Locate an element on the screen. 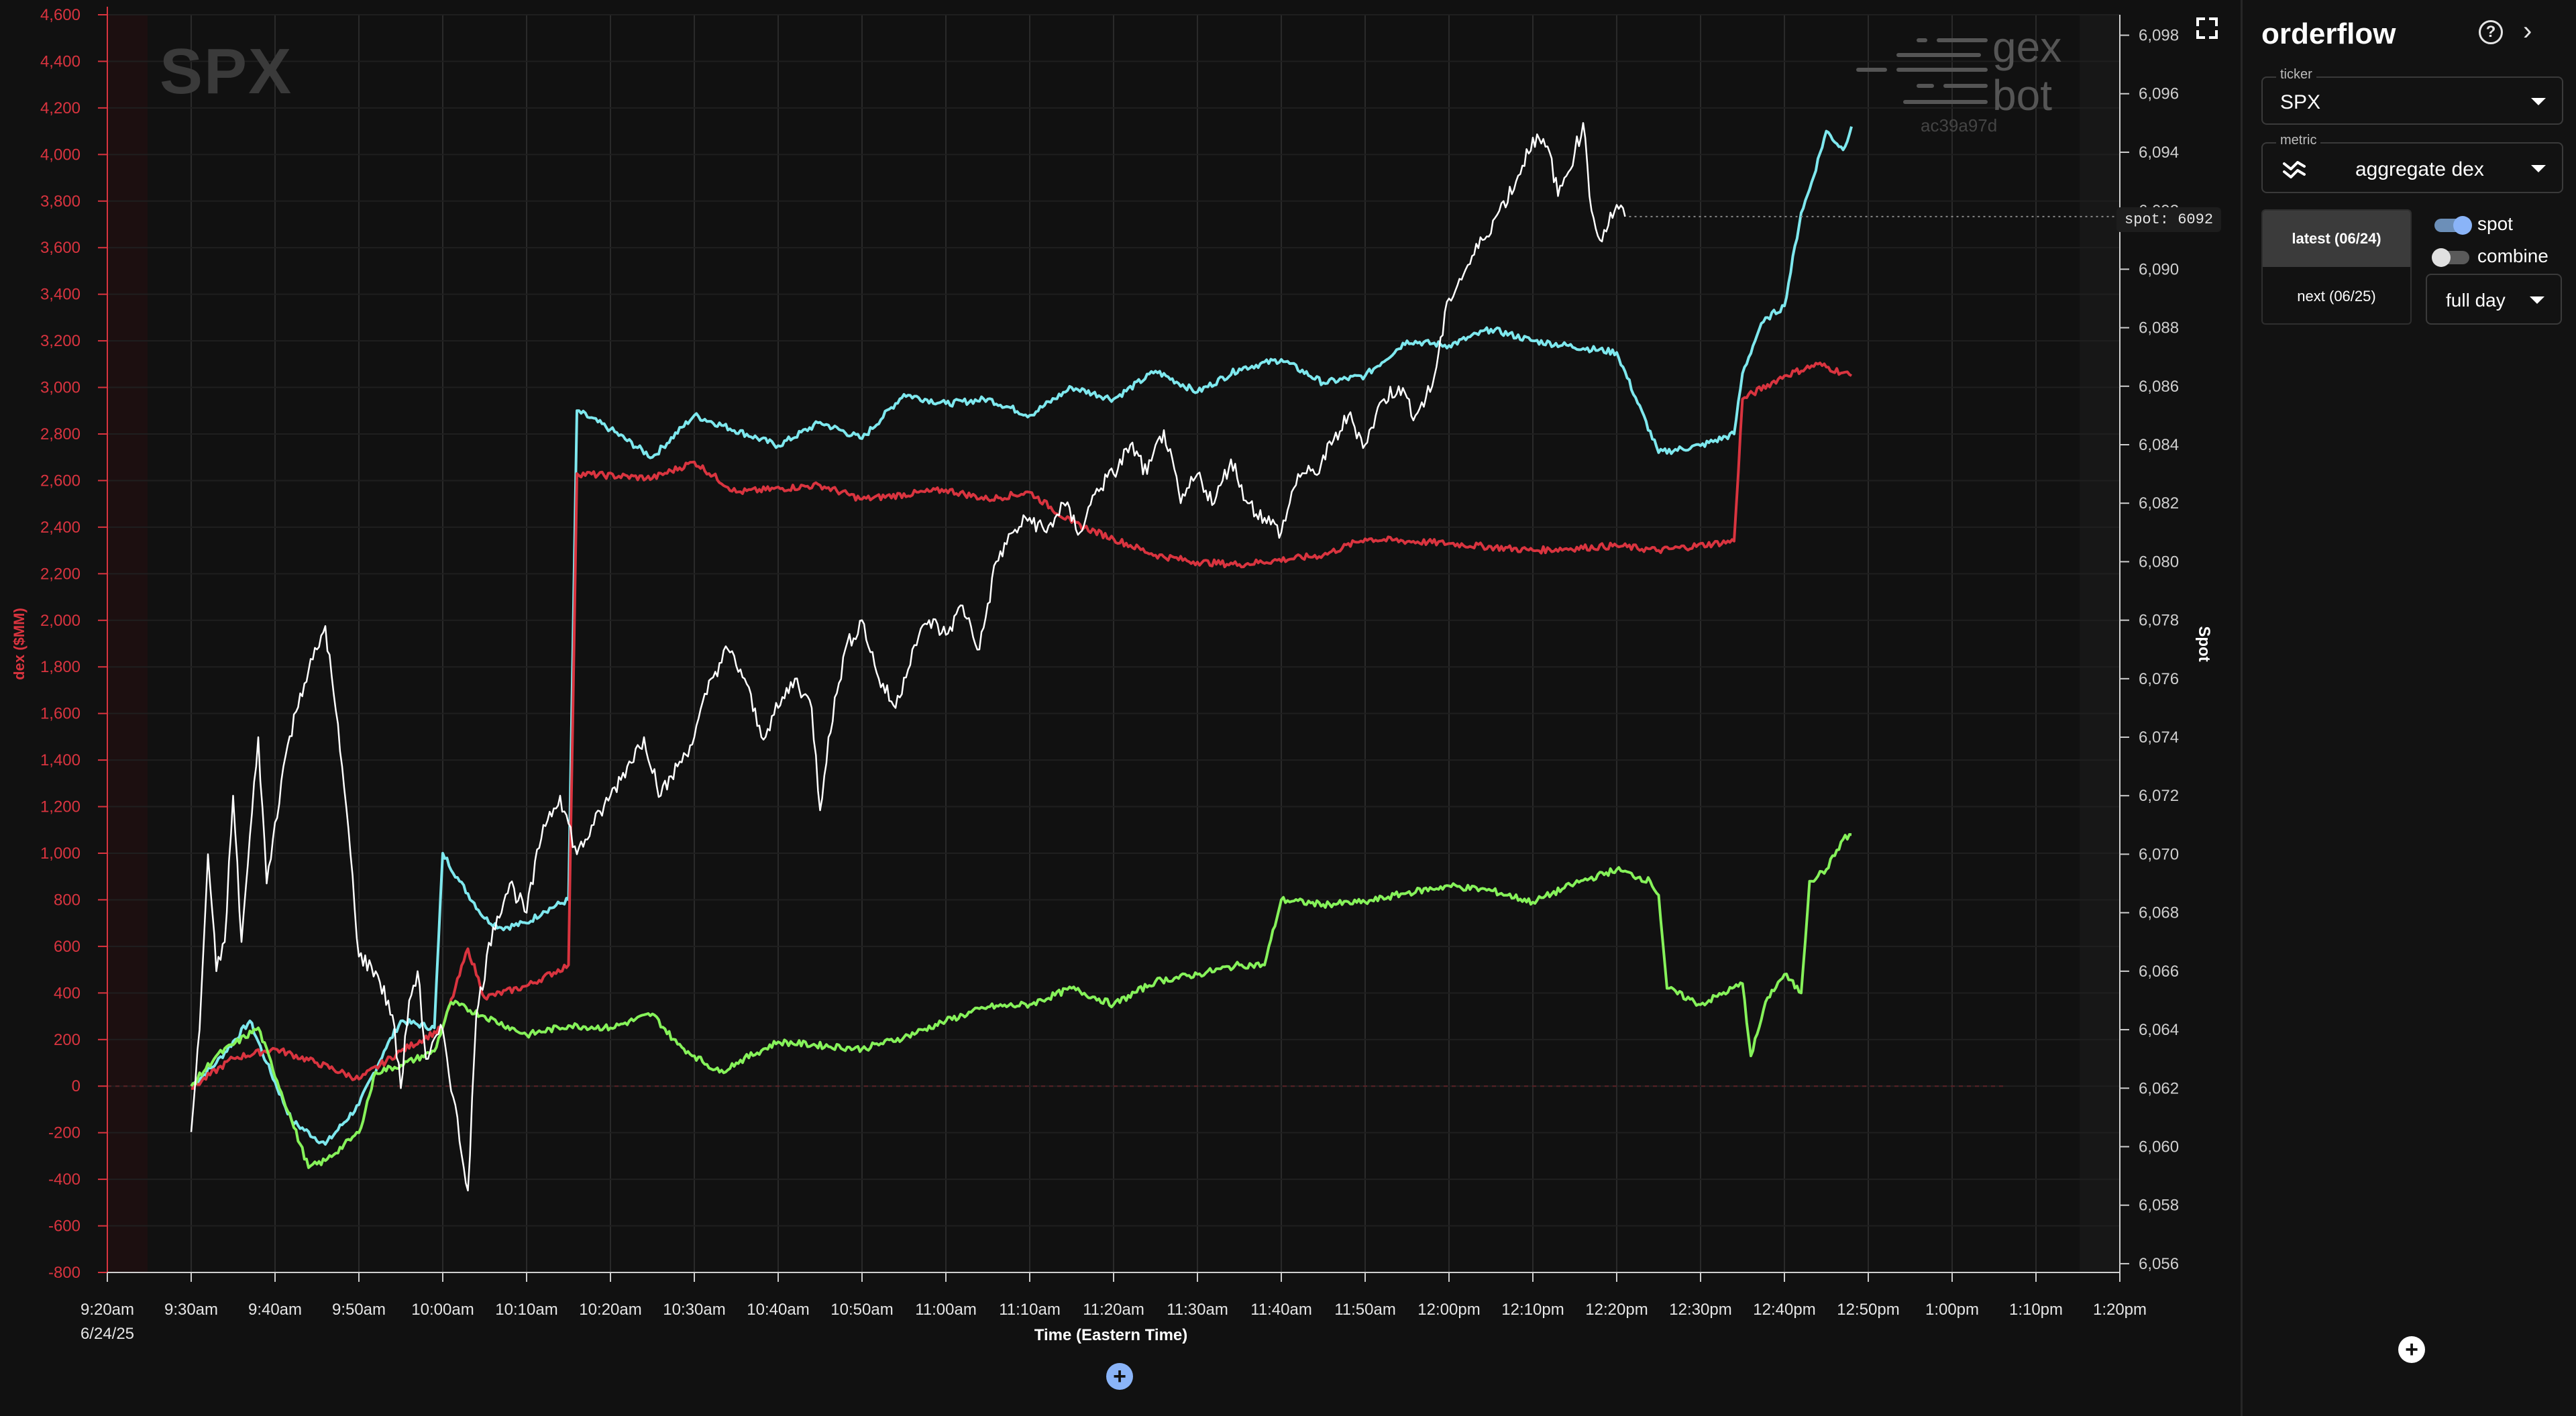  x-tick-label: 10:40am is located at coordinates (778, 1310).